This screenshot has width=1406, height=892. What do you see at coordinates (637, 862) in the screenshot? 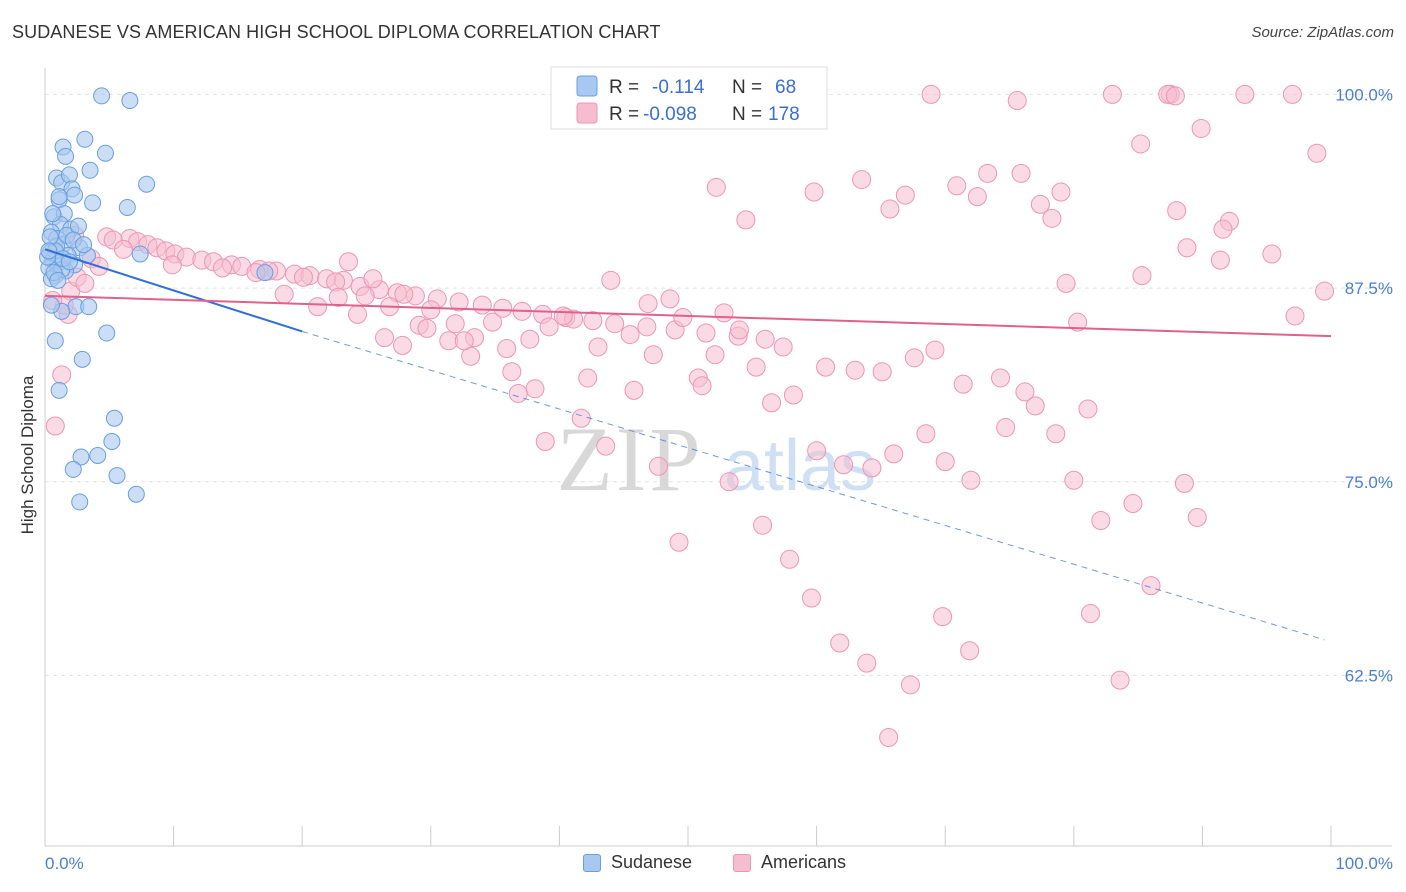
I see `legend-item-sudanese: Sudanese` at bounding box center [637, 862].